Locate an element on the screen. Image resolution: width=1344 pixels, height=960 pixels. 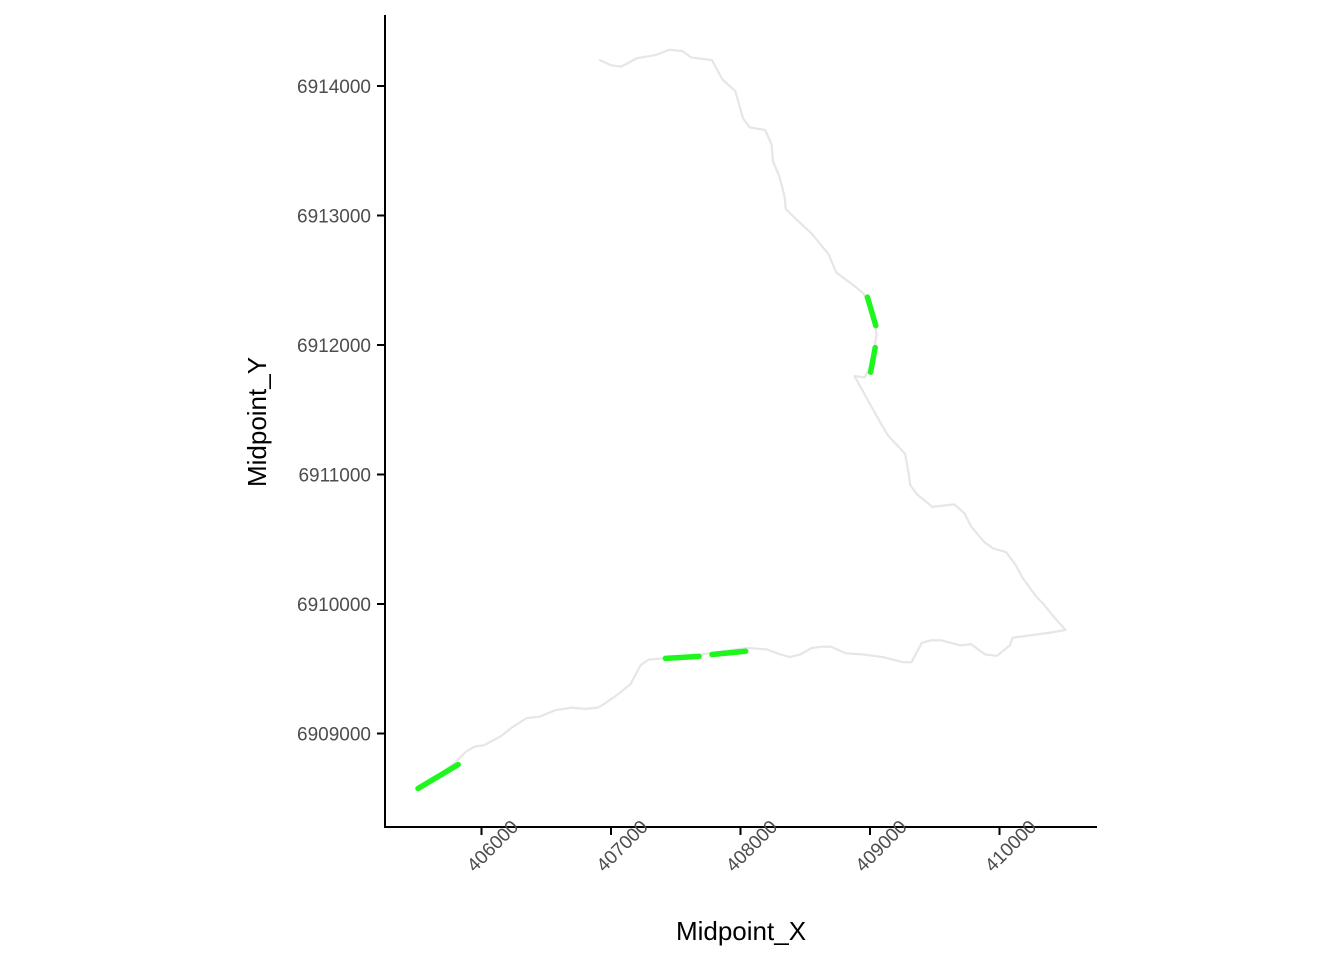
y-tick-label-6909000: 6909000 is located at coordinates (334, 735).